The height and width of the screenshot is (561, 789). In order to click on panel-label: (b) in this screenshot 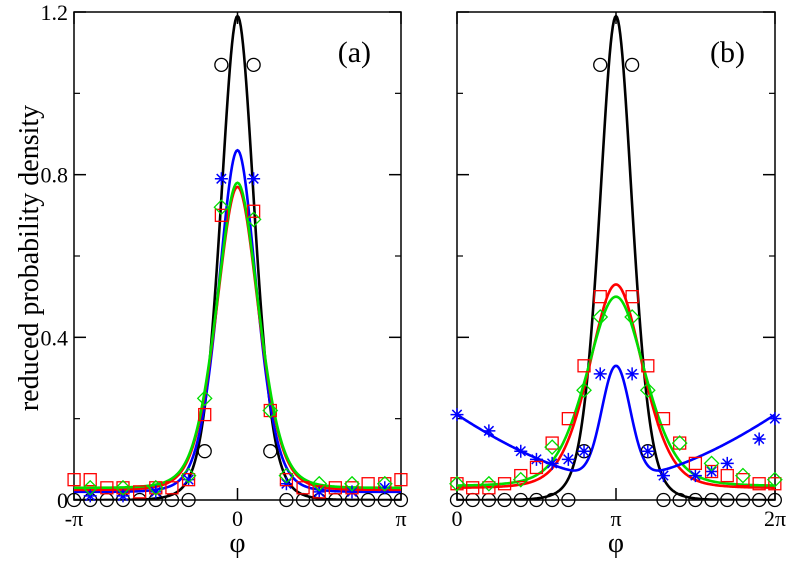, I will do `click(727, 52)`.